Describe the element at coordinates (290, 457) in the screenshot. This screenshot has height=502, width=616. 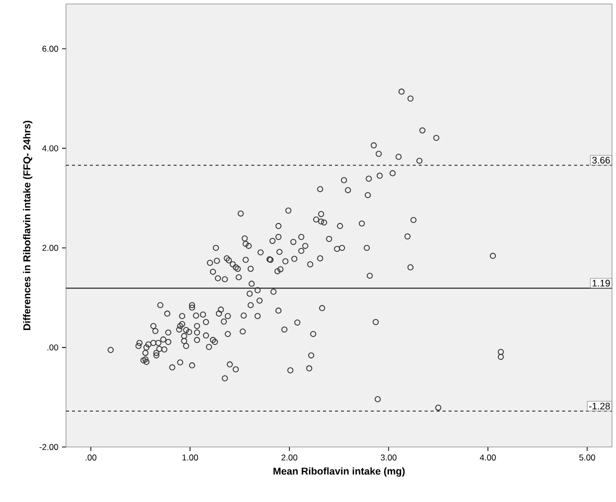
I see `x-tick-label: 2.00` at that location.